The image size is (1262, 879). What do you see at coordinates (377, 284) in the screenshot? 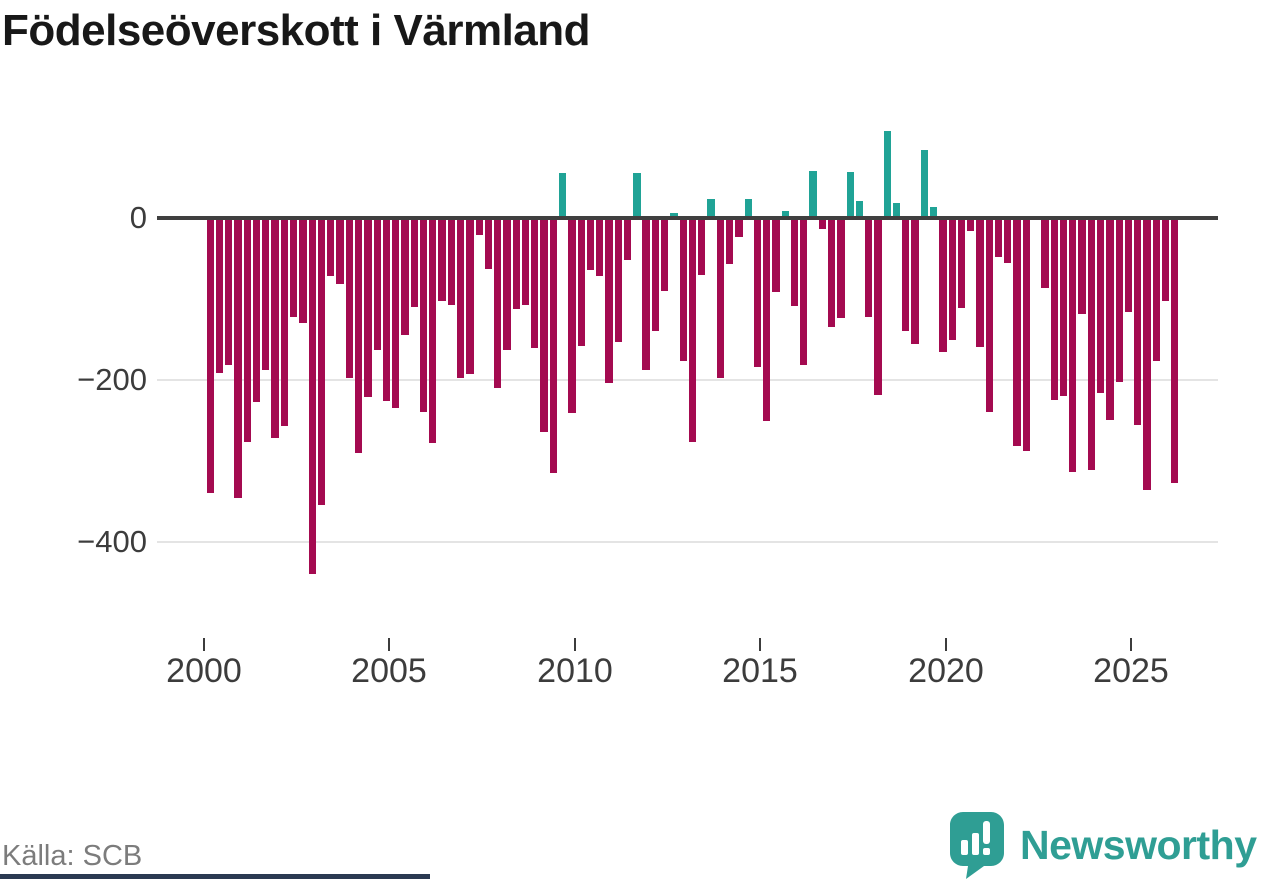
I see `bar-2004-Q3` at bounding box center [377, 284].